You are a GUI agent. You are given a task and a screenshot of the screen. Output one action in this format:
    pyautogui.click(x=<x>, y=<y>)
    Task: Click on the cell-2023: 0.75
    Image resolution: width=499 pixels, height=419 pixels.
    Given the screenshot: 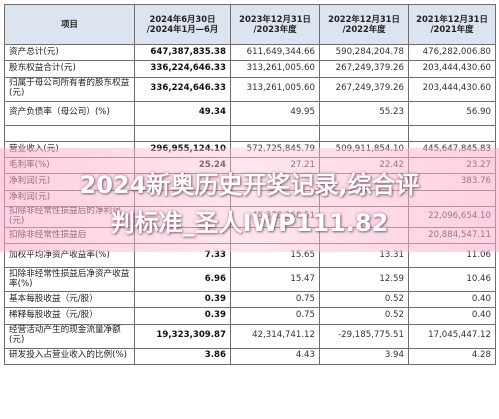 What is the action you would take?
    pyautogui.click(x=275, y=316)
    